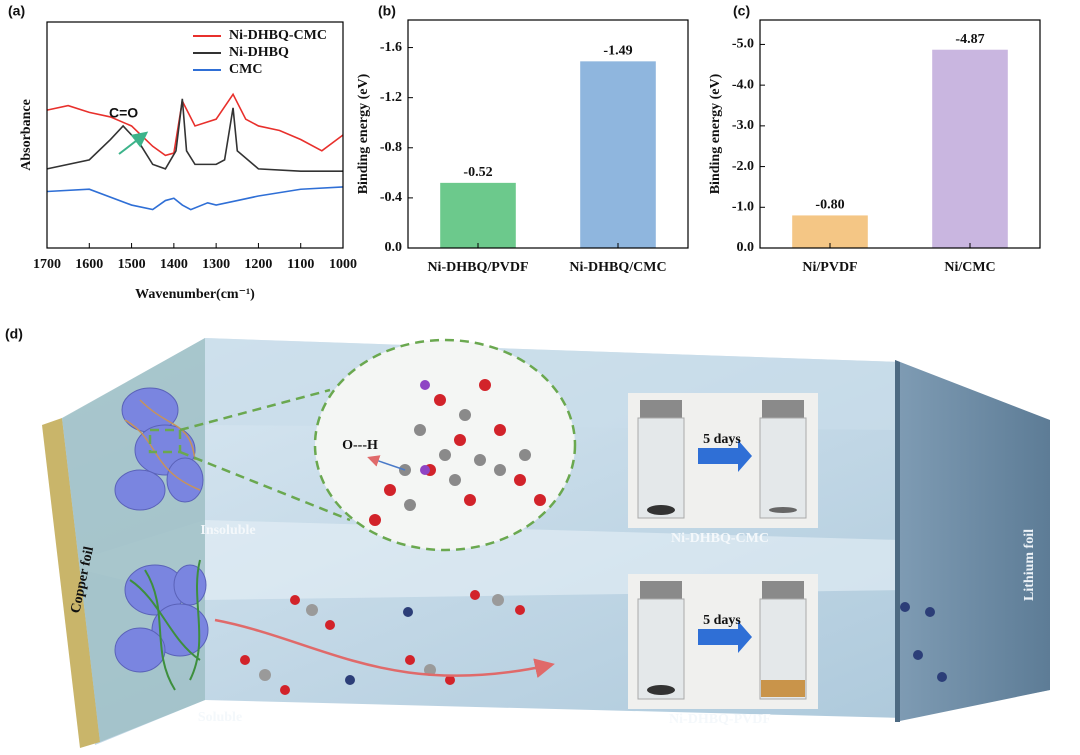 This screenshot has height=755, width=1080. I want to click on photo-top, so click(723, 460).